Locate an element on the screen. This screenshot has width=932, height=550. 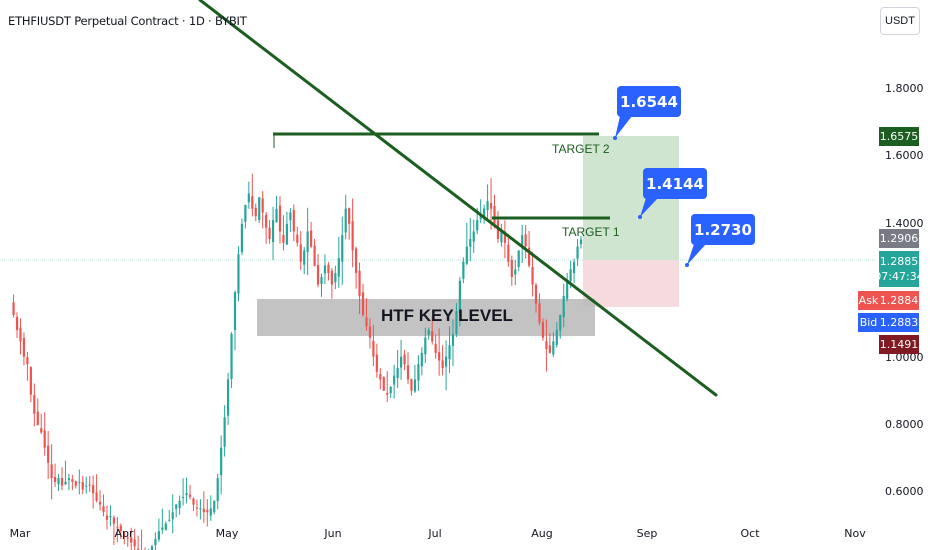
x-tick-label: Oct is located at coordinates (750, 533).